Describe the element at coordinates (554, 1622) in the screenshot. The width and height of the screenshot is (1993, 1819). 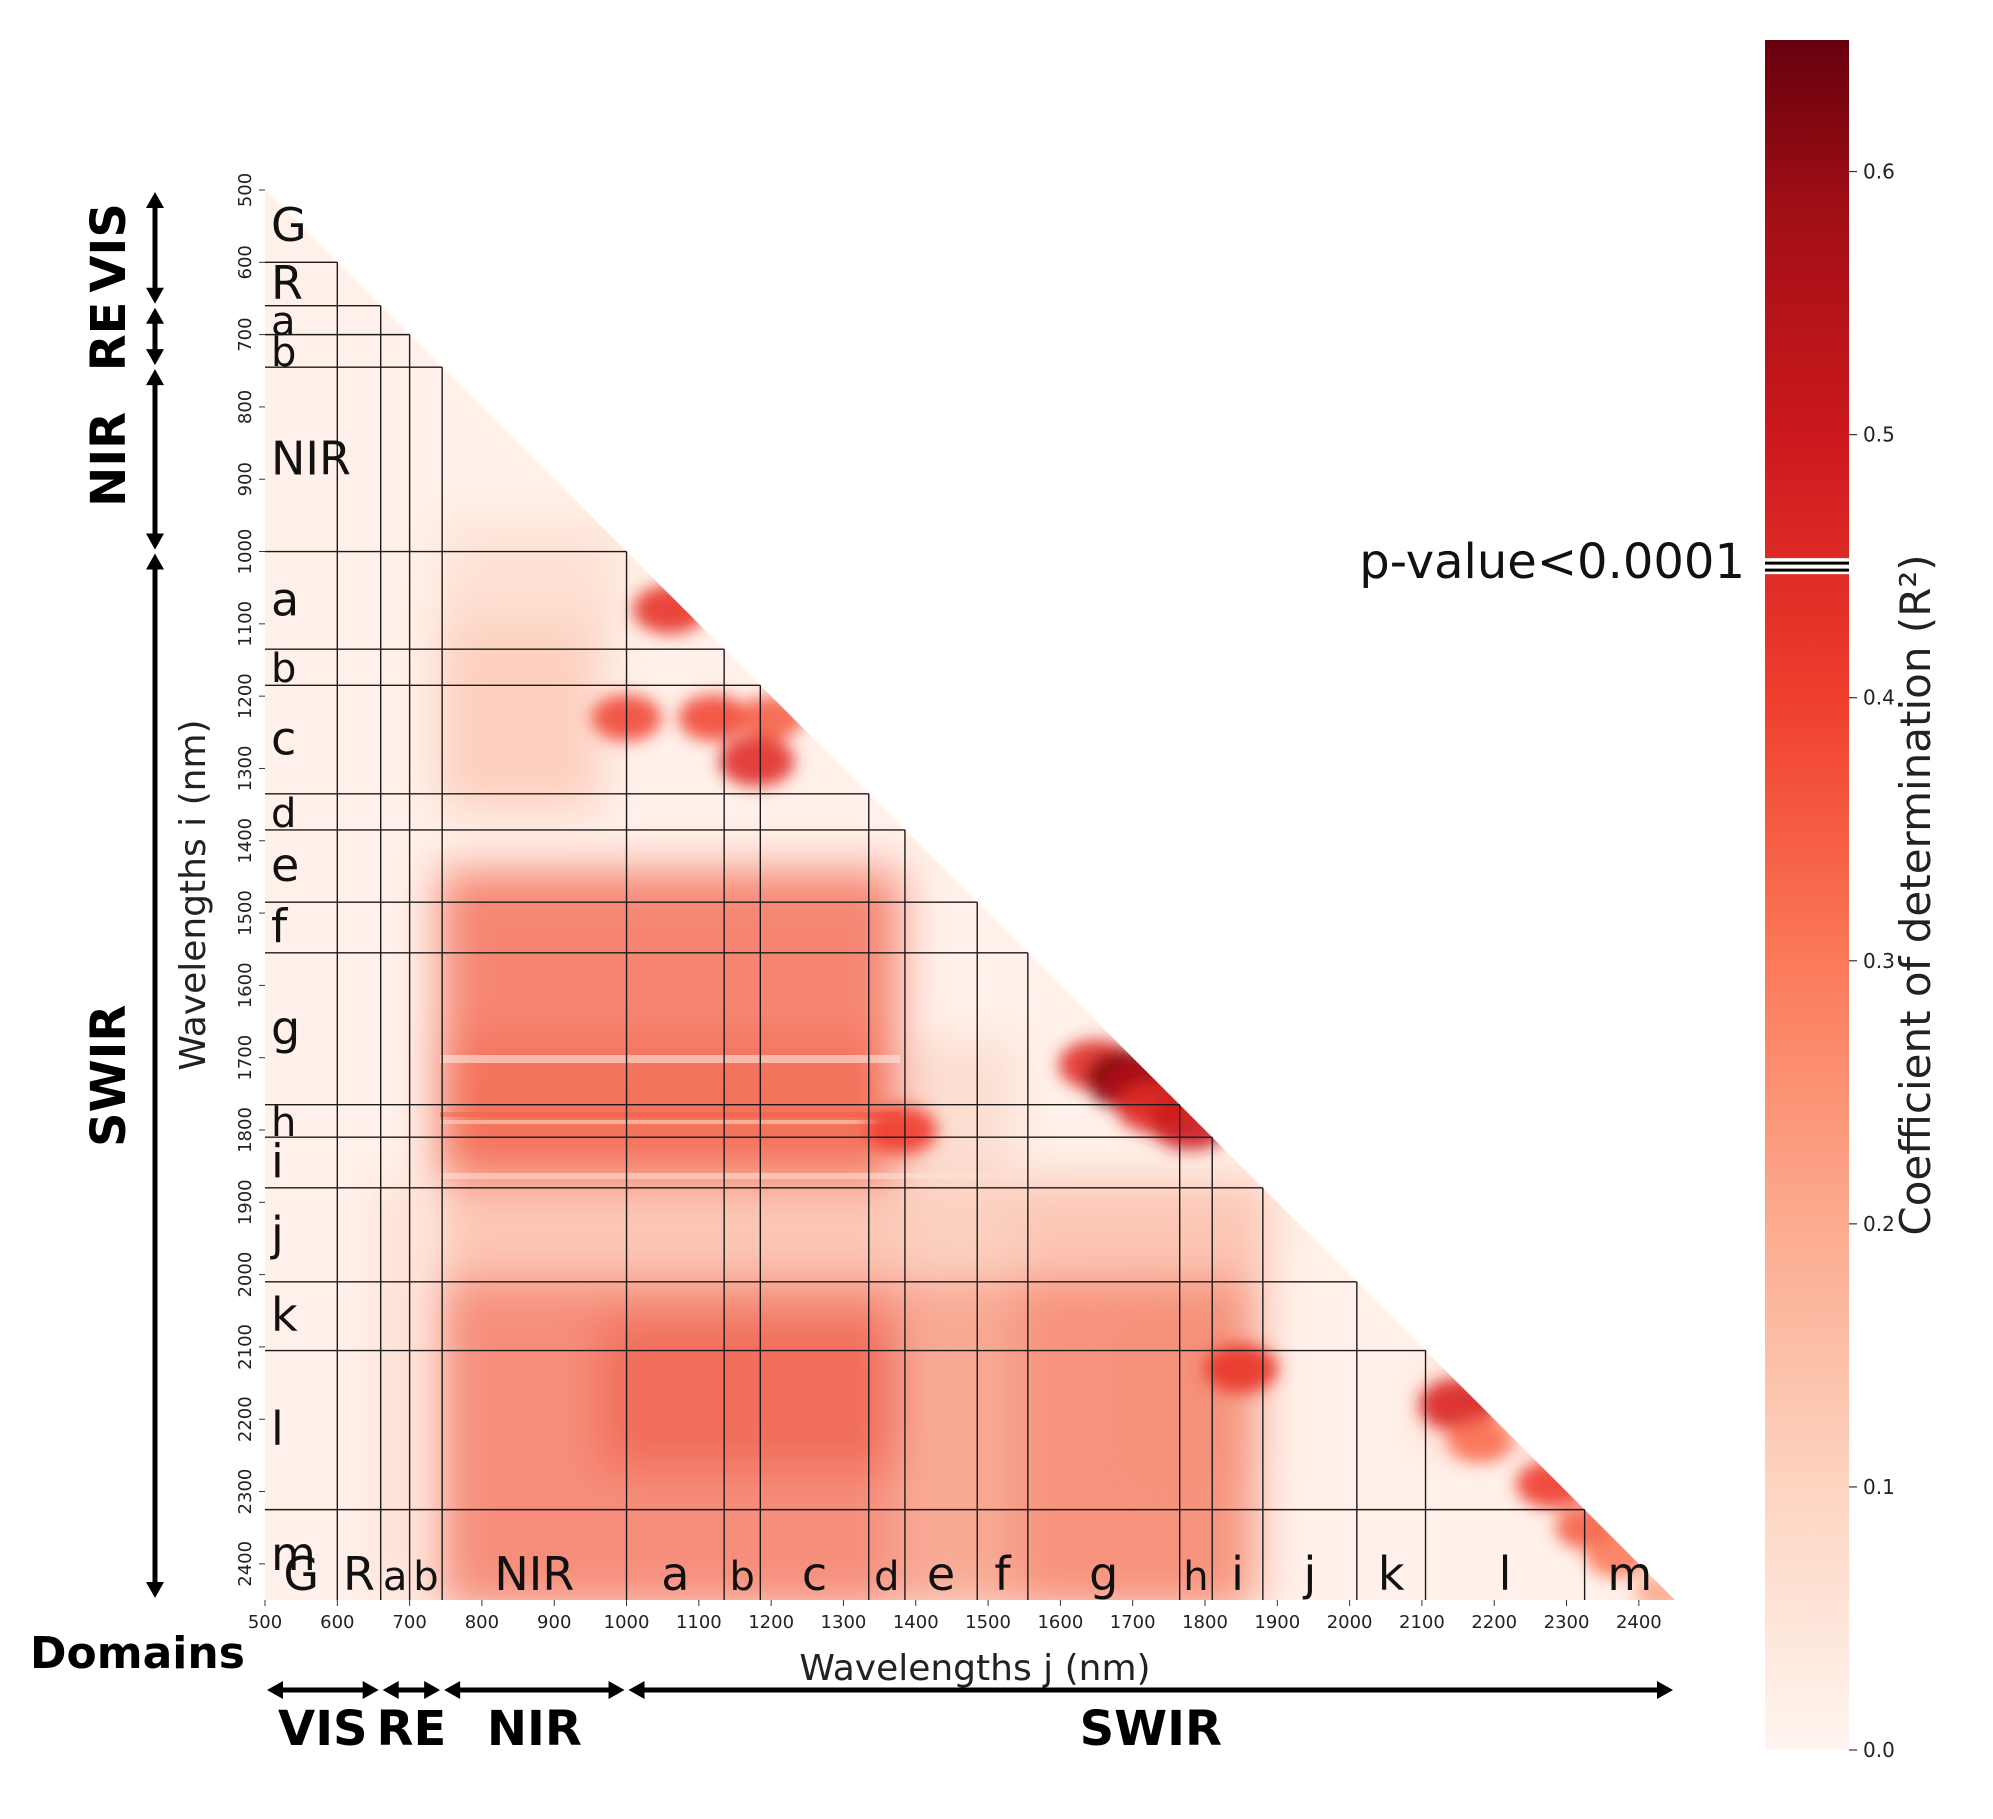
I see `x-tick-label: 900` at that location.